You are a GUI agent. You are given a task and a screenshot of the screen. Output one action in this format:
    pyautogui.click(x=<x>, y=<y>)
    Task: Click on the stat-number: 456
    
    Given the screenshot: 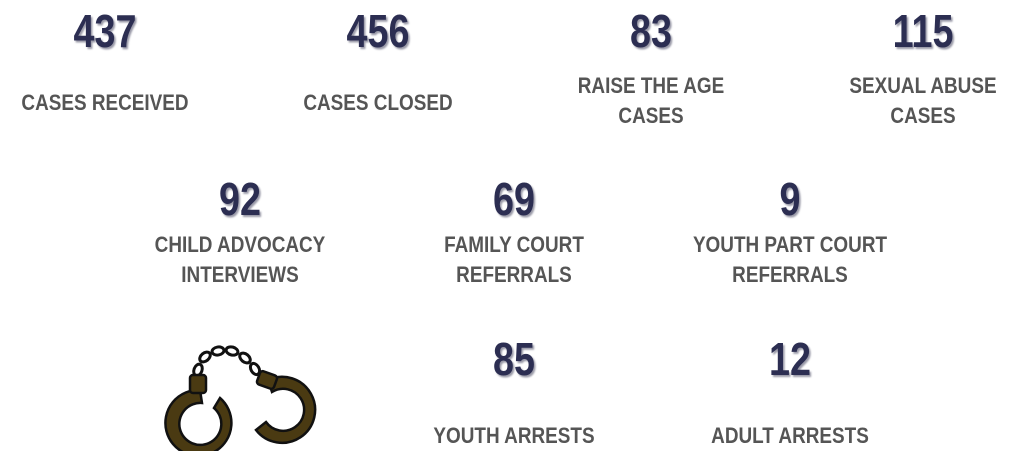 What is the action you would take?
    pyautogui.click(x=378, y=31)
    